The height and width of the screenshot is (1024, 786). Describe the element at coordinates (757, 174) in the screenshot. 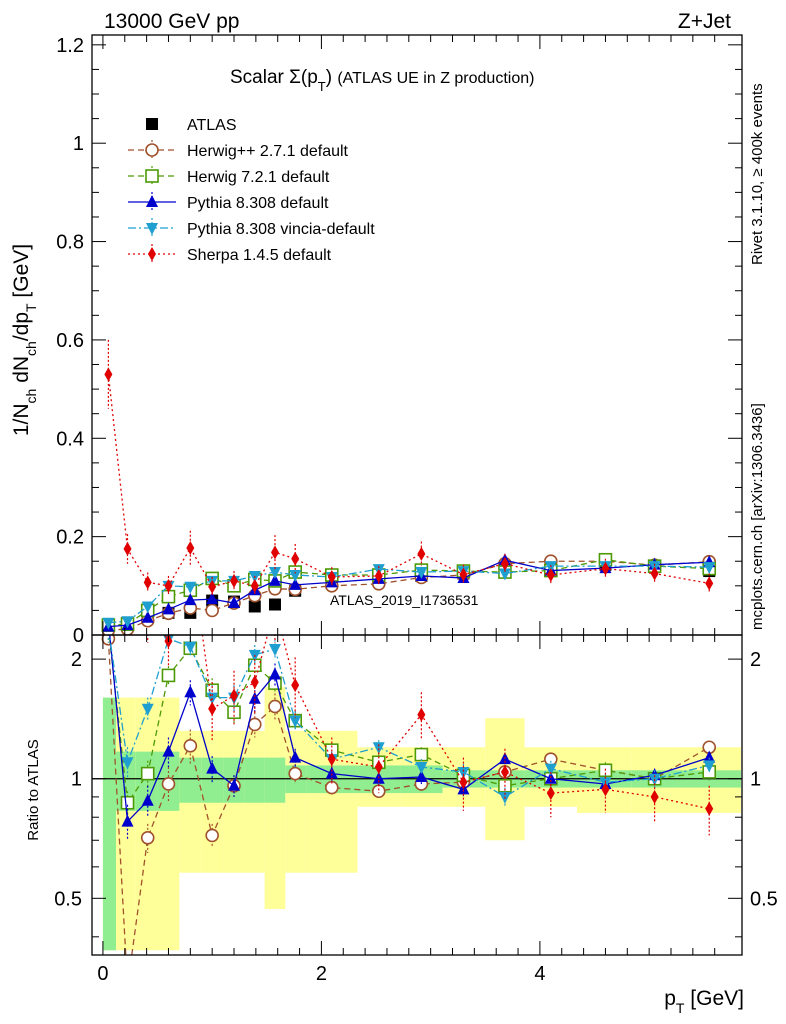

I see `rivet-label: Rivet 3.1.10, ≥ 400k events` at that location.